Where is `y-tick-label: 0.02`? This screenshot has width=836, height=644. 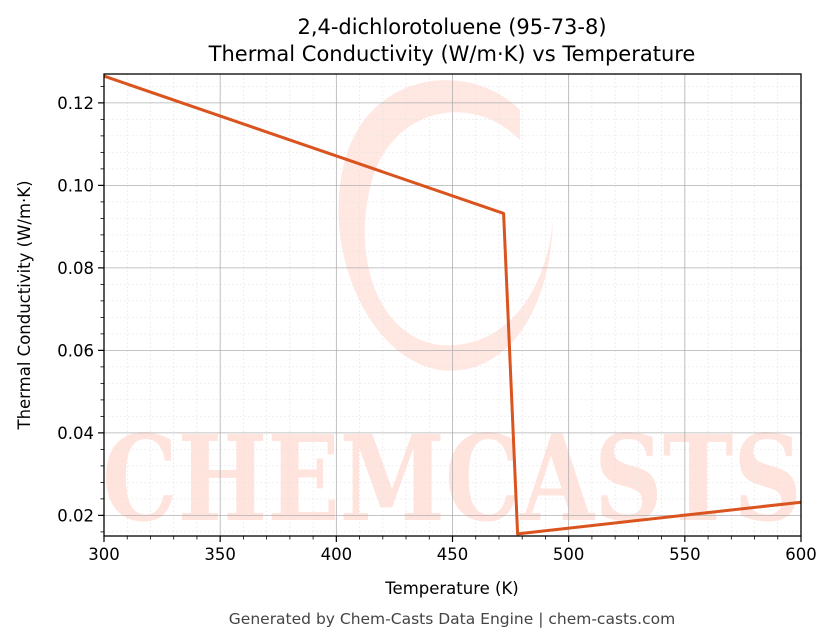
y-tick-label: 0.02 is located at coordinates (75, 515).